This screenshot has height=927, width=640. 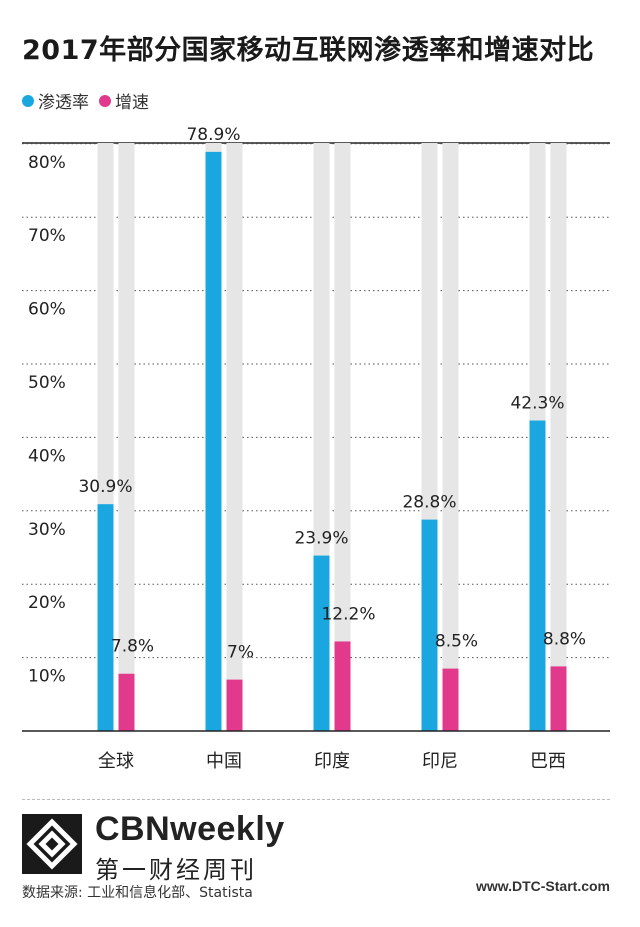 I want to click on data-label-penetration: 30.9%, so click(x=105, y=487).